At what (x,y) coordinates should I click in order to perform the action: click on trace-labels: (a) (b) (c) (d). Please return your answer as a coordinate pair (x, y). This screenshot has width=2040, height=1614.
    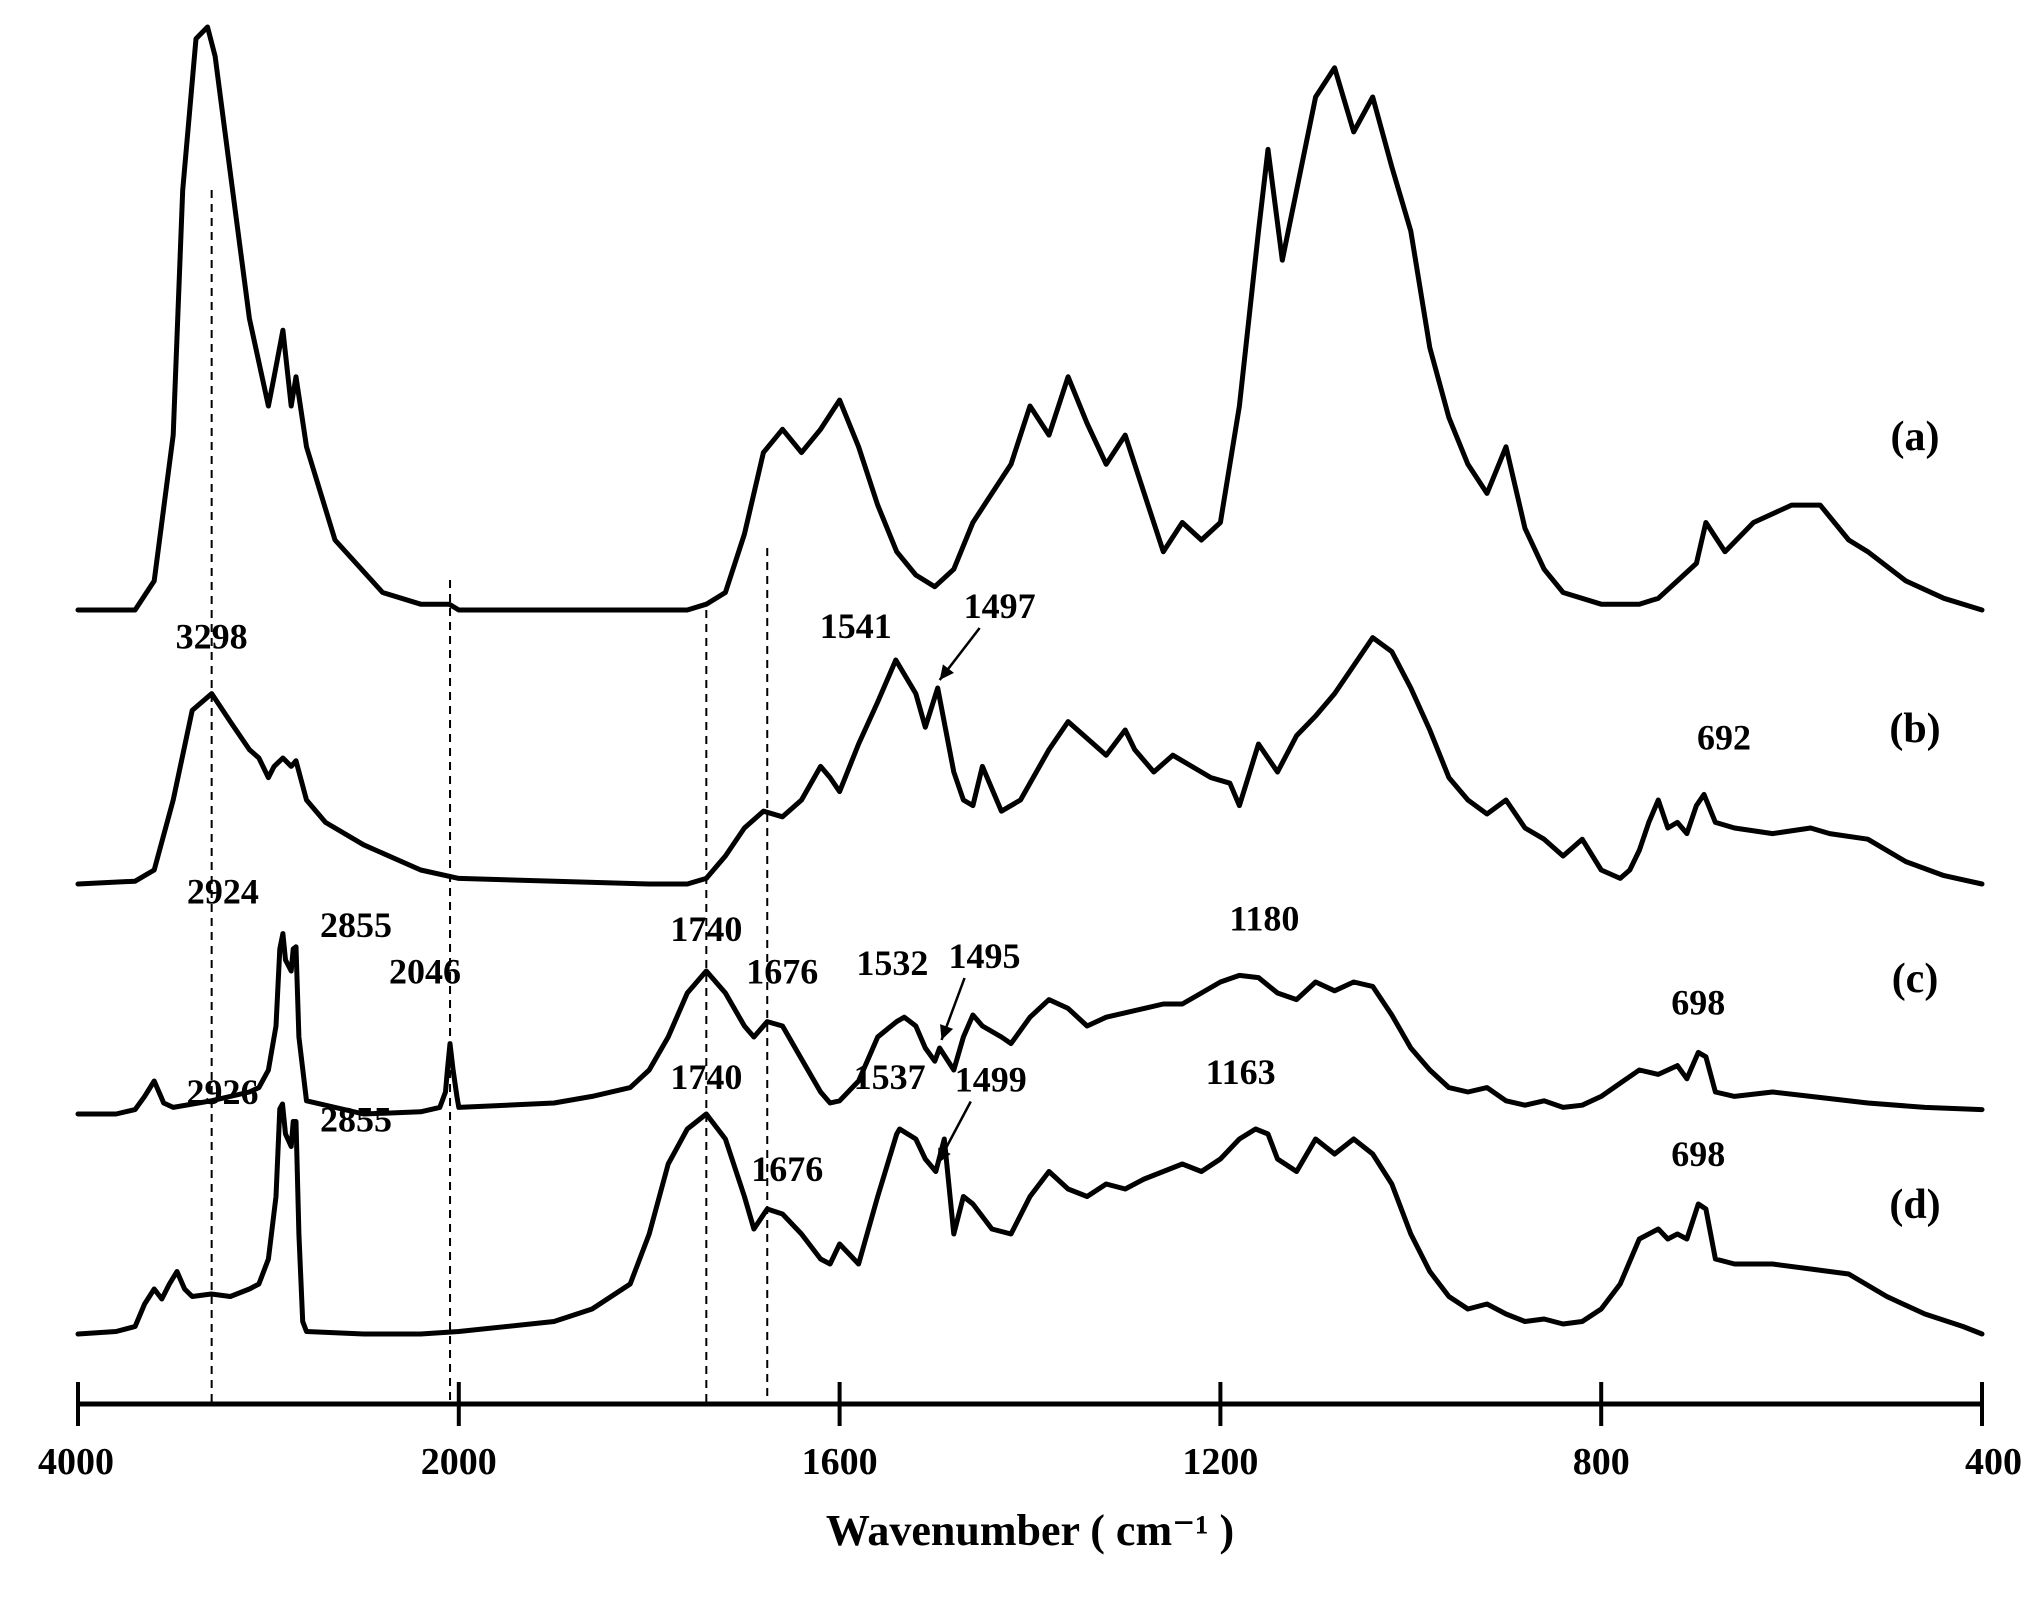
    Looking at the image, I should click on (1914, 821).